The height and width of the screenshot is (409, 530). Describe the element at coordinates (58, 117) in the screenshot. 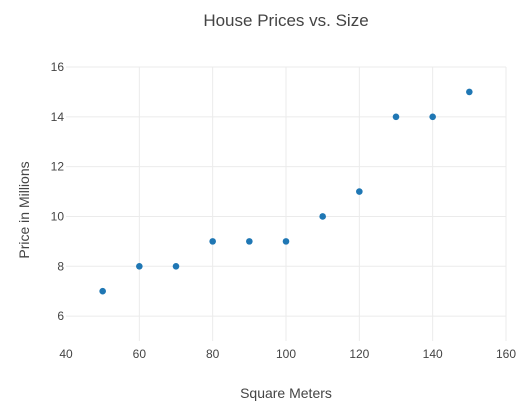

I see `y-tick-label: 14` at that location.